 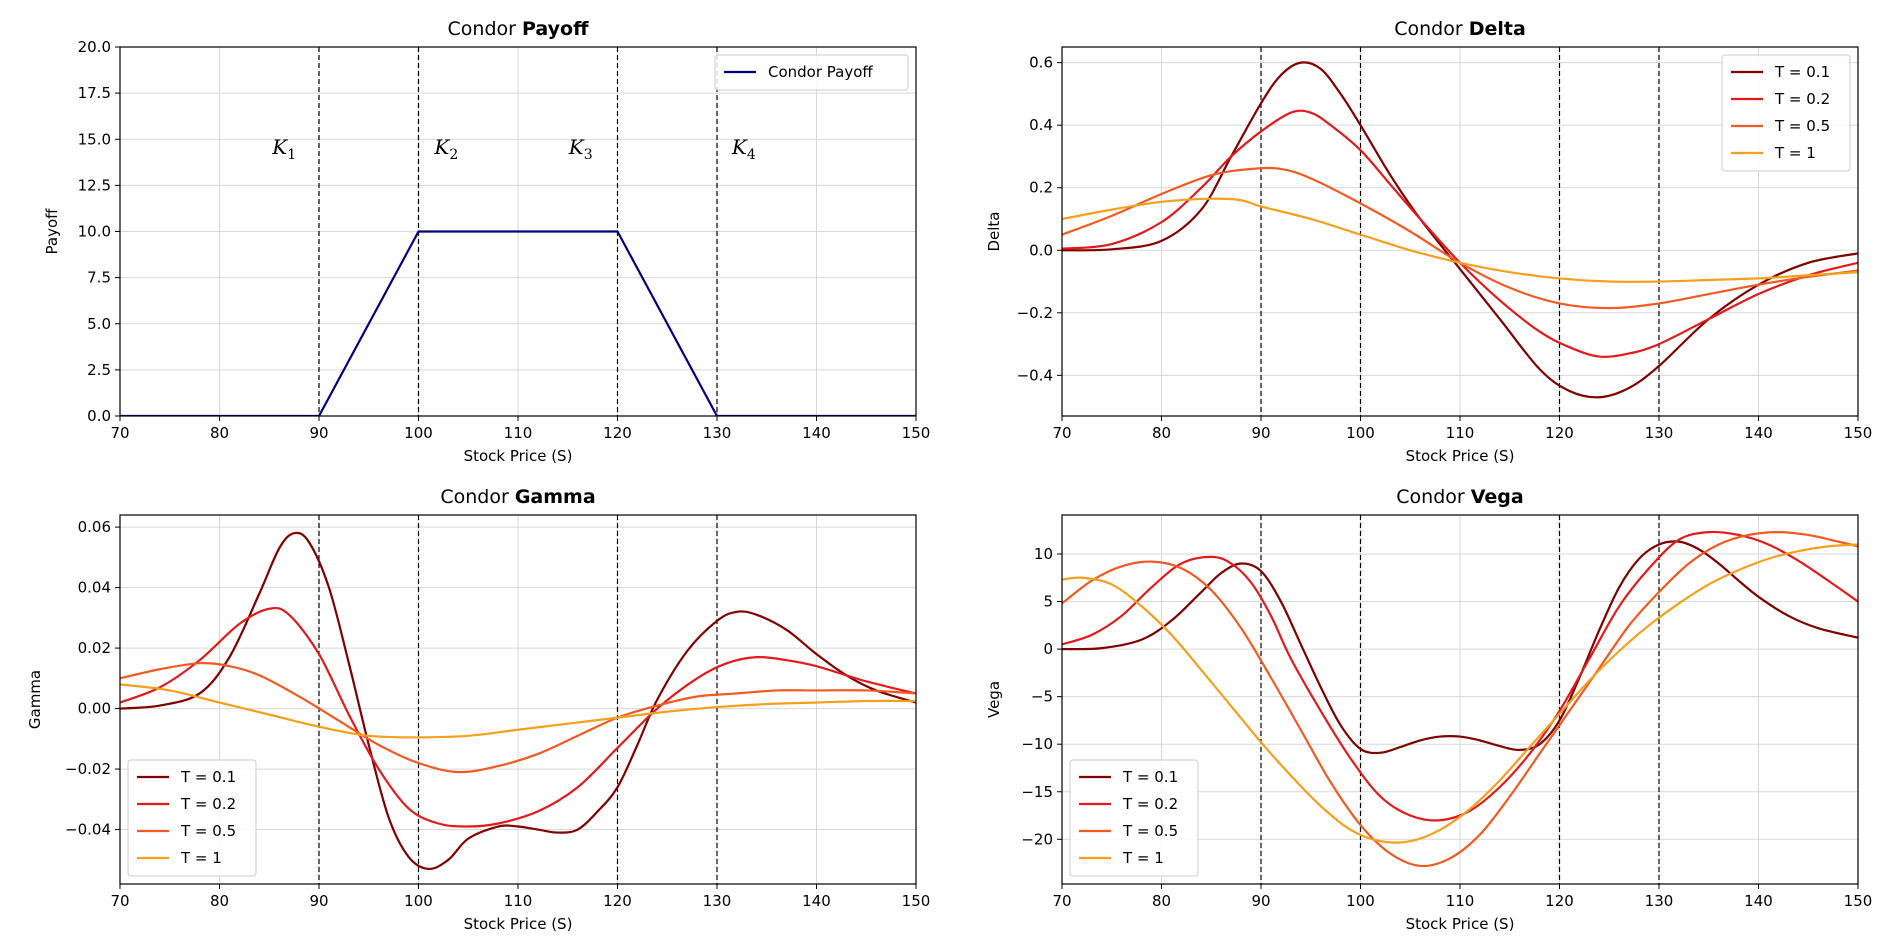 What do you see at coordinates (1037, 792) in the screenshot?
I see `y-tick-label: −15` at bounding box center [1037, 792].